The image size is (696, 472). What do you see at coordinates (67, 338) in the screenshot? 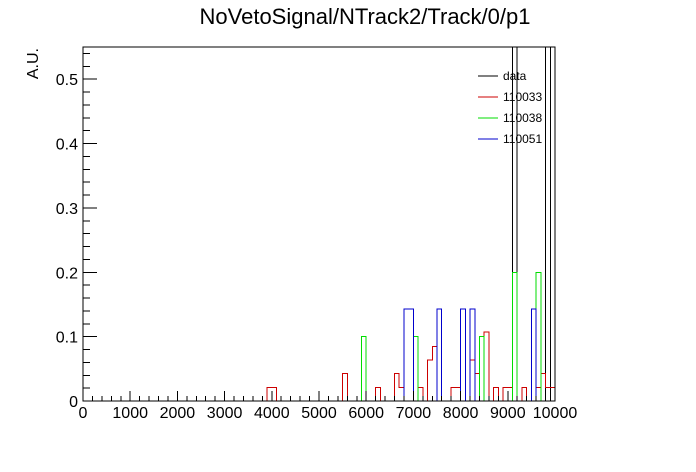
I see `y-tick-label-0.1: 0.1` at bounding box center [67, 338].